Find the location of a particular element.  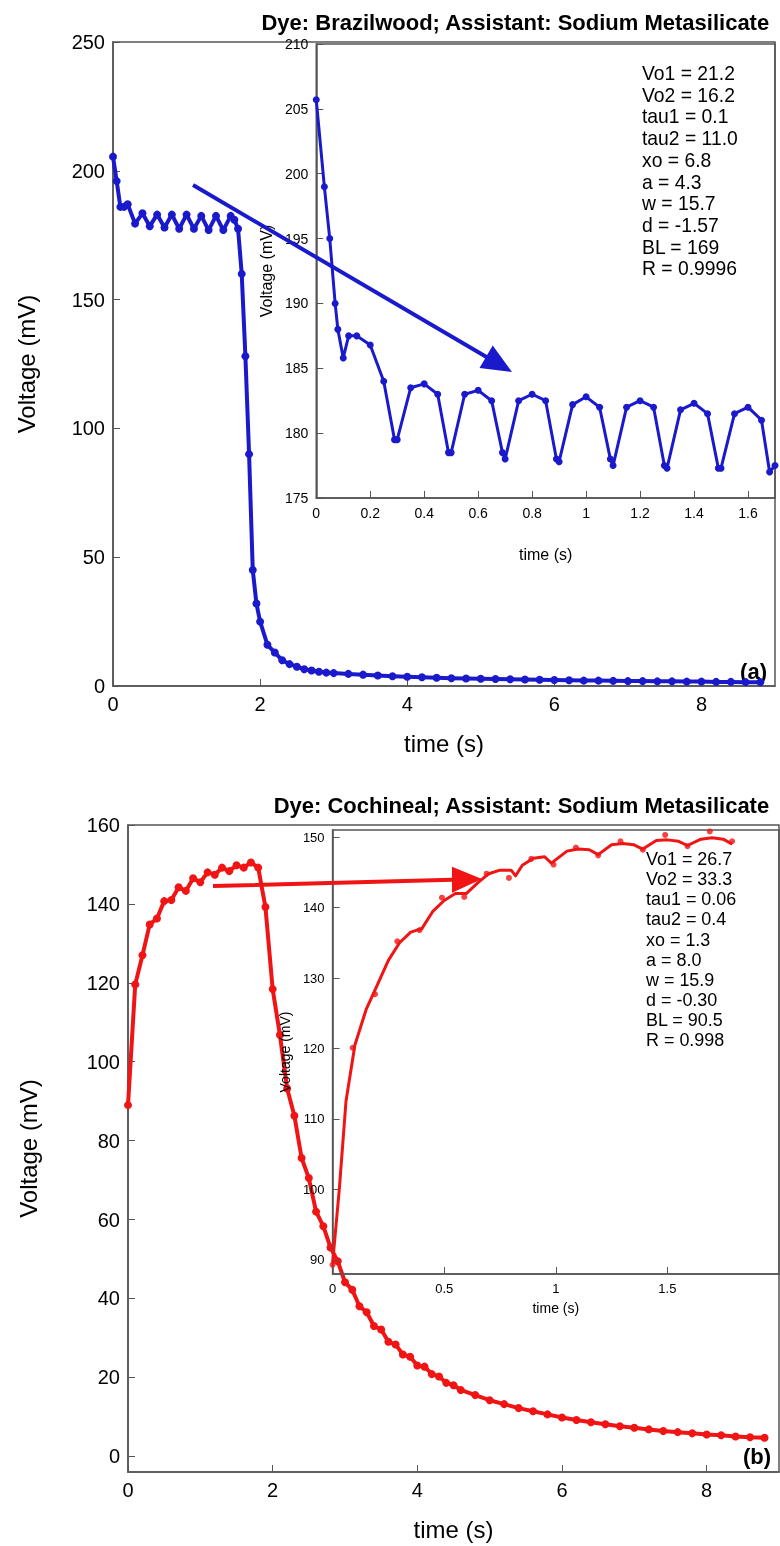

y-tick-label: 110 is located at coordinates (314, 1119).